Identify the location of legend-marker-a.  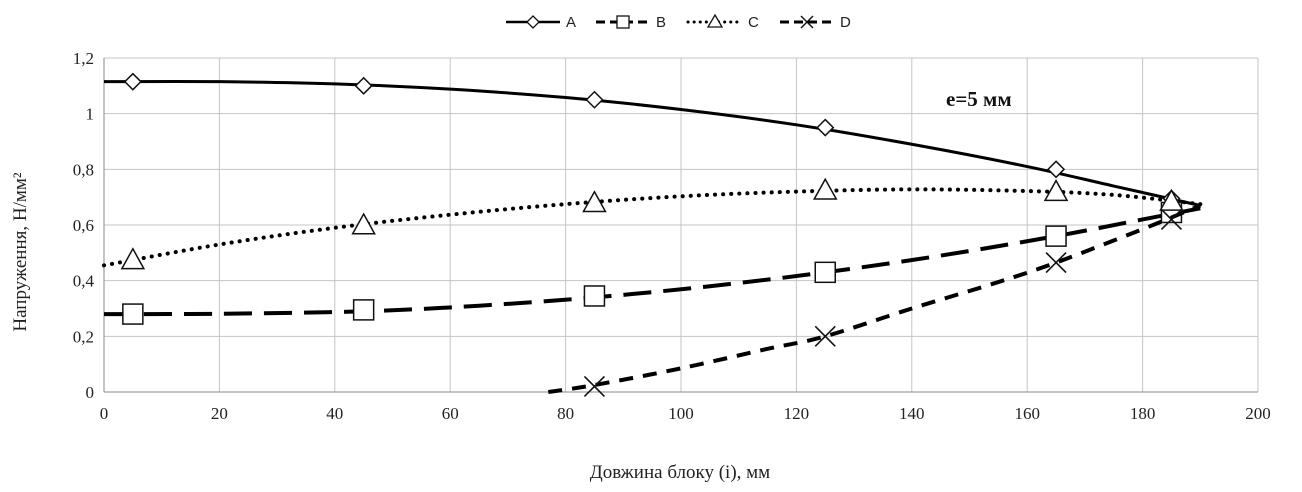
(533, 22).